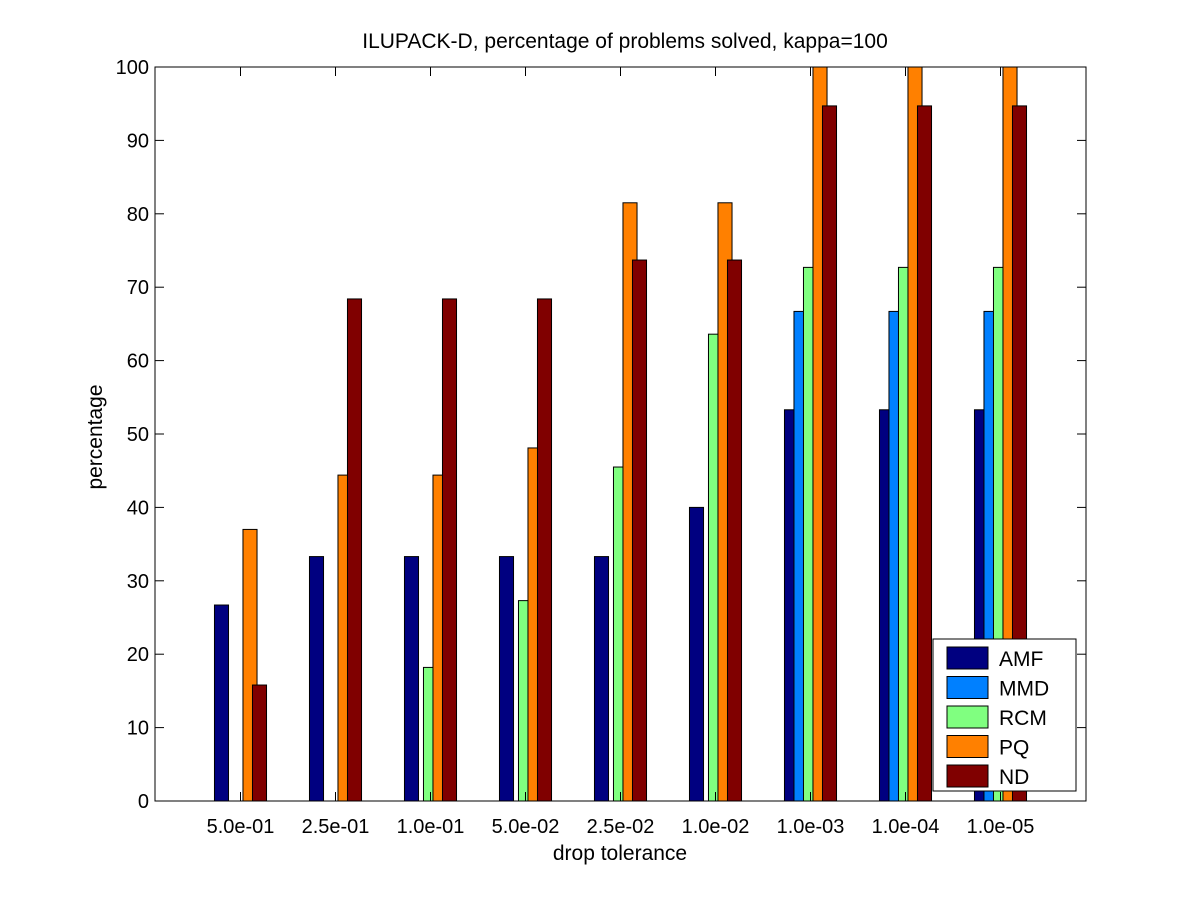 Image resolution: width=1200 pixels, height=900 pixels. What do you see at coordinates (138, 582) in the screenshot?
I see `y-tick-label: 30` at bounding box center [138, 582].